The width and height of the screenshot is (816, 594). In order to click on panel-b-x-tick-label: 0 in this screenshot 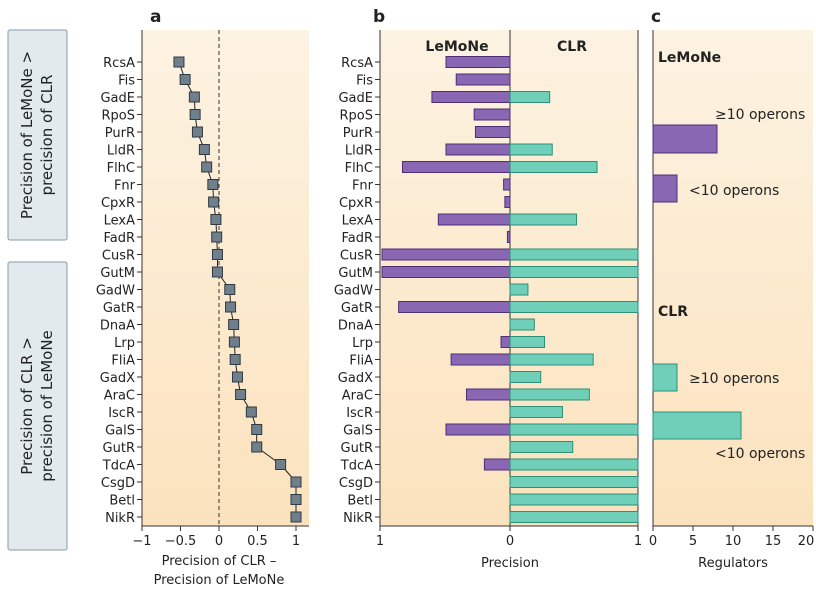, I will do `click(510, 541)`.